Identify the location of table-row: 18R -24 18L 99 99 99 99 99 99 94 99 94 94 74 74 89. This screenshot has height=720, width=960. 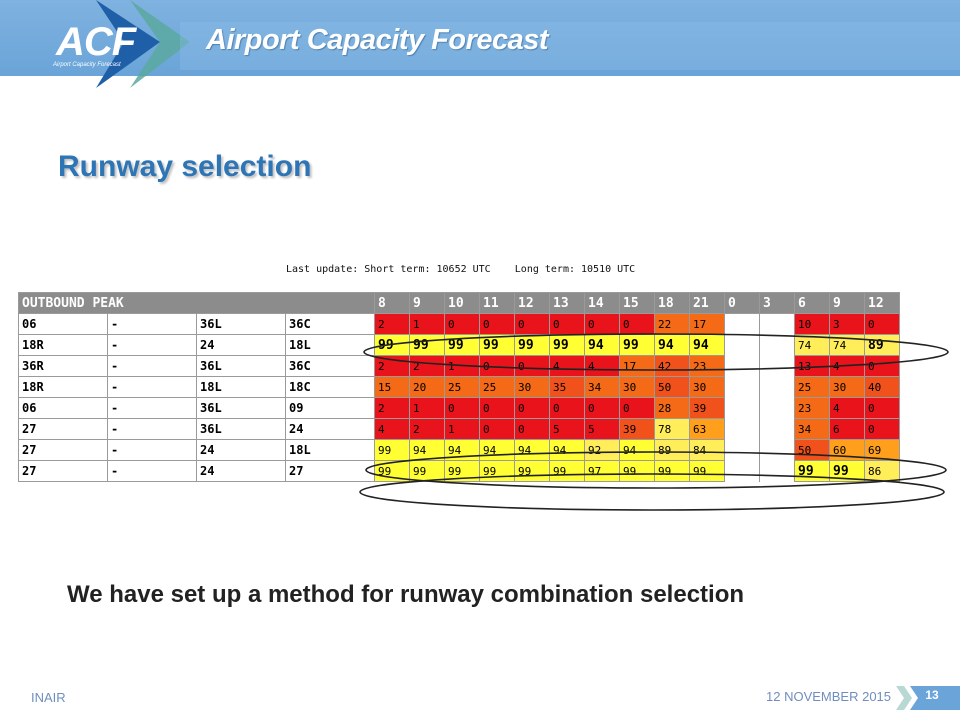
(459, 345).